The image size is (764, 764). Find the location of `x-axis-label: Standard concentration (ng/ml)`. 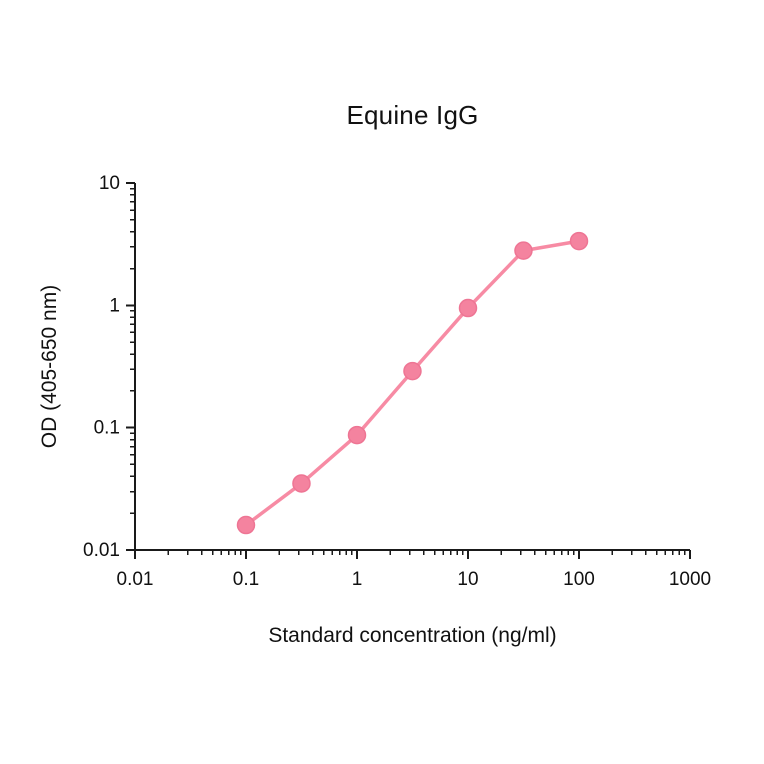

x-axis-label: Standard concentration (ng/ml) is located at coordinates (412, 635).